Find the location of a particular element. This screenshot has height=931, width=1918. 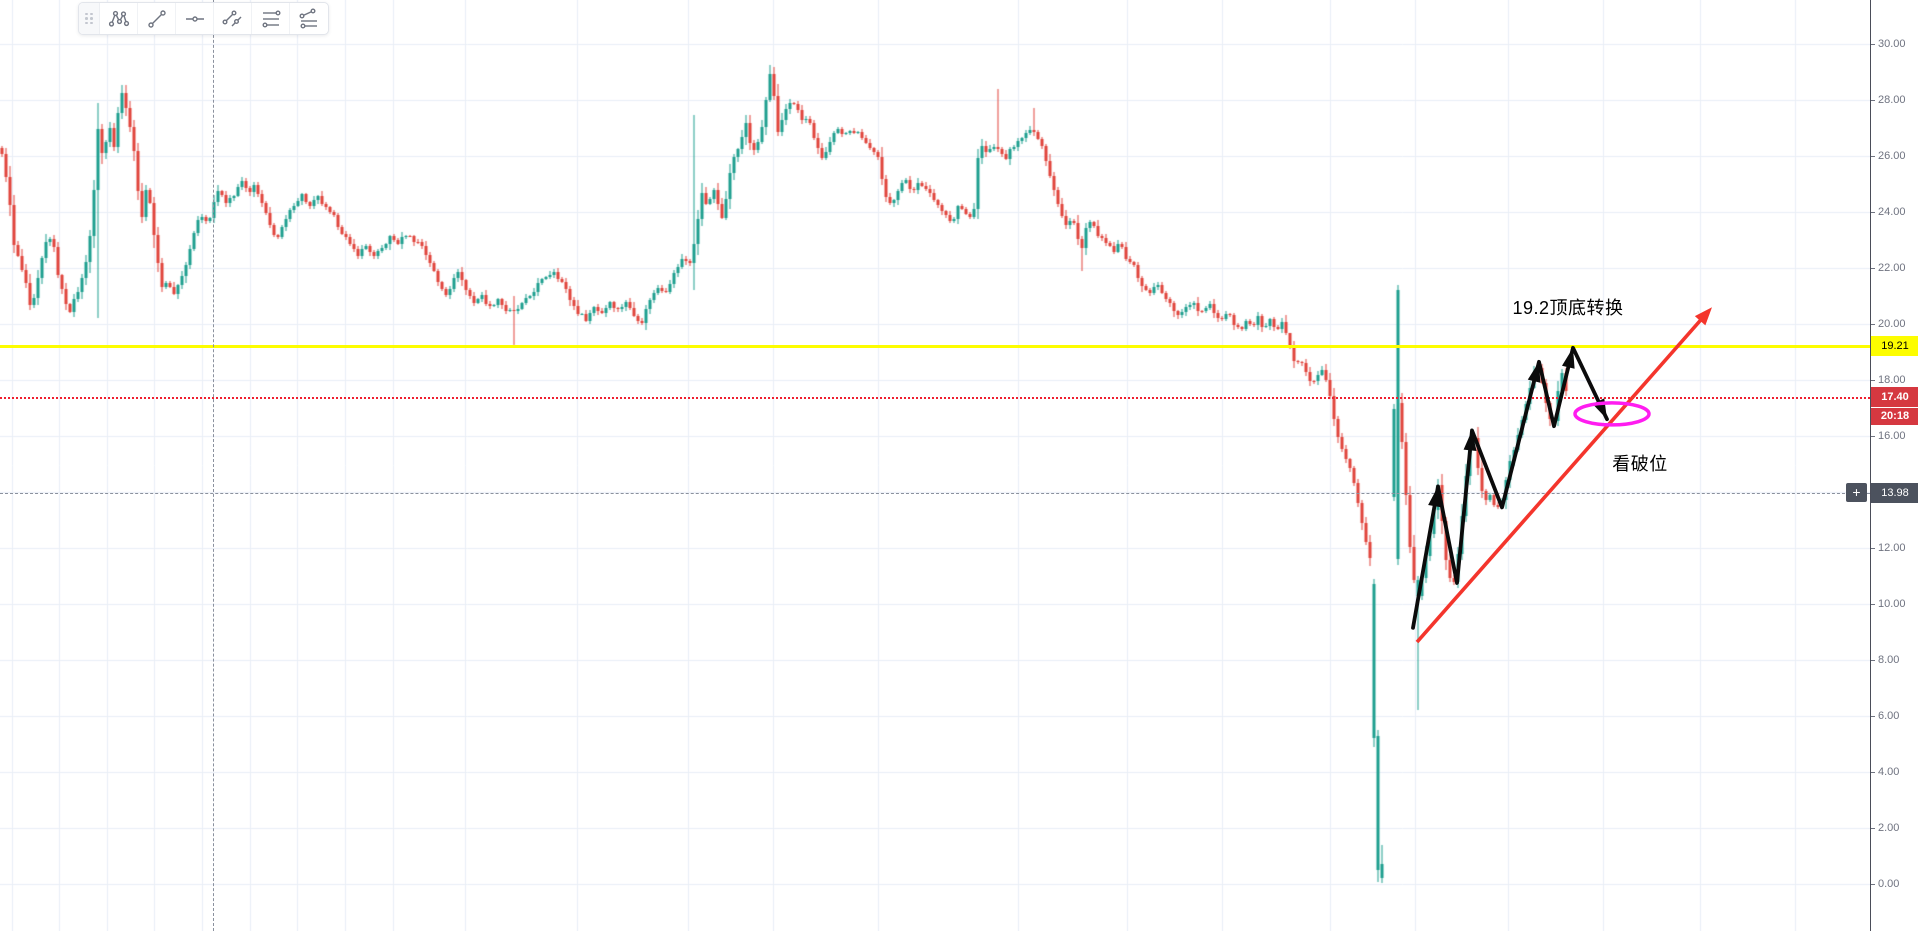

bar-countdown-label: 20:18 is located at coordinates (1894, 416).